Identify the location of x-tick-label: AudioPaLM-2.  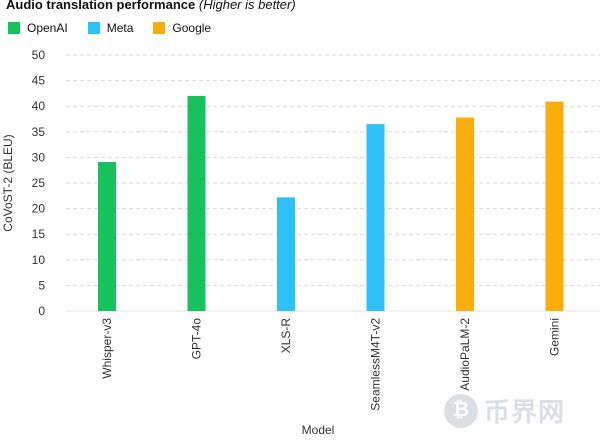
(465, 354).